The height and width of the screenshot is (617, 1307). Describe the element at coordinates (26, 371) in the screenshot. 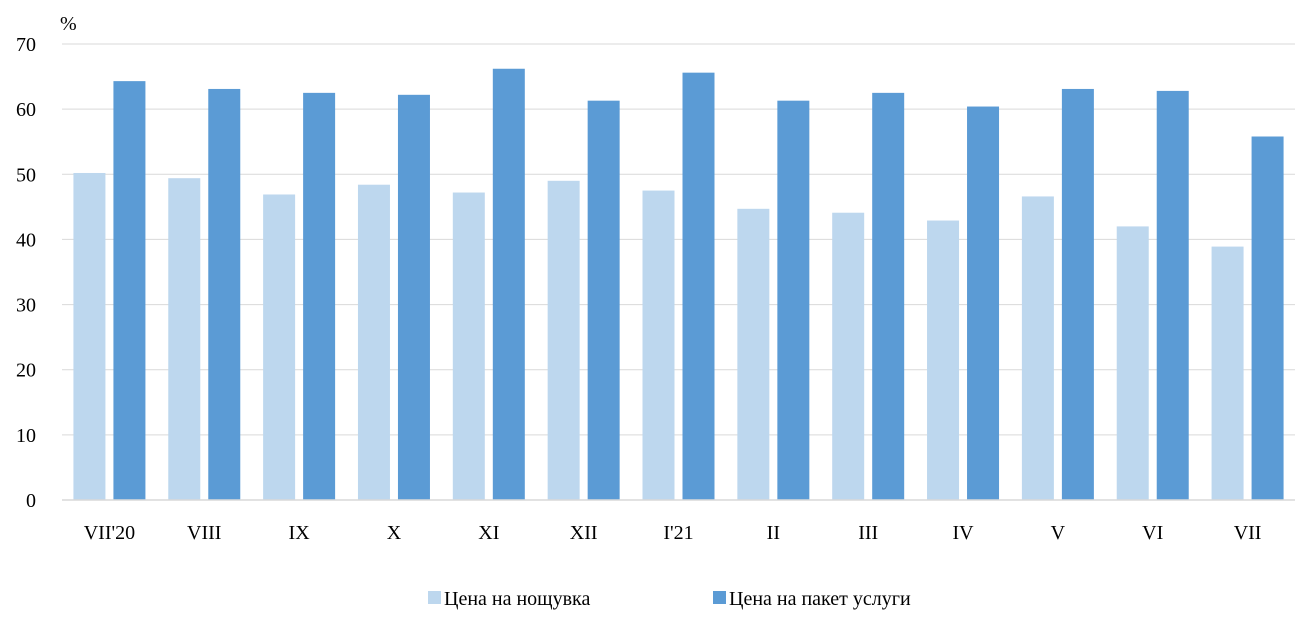

I see `y-tick-label: 20` at that location.